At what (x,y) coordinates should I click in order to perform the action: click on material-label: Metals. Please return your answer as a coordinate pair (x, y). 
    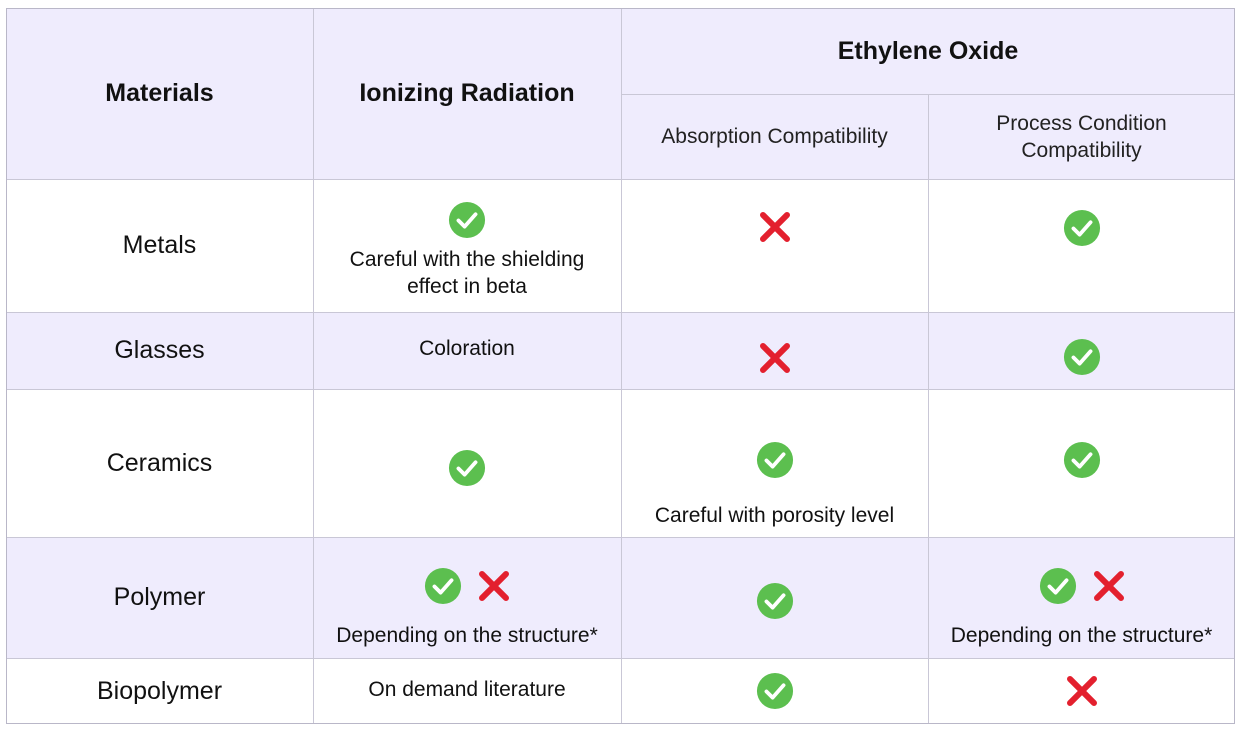
    Looking at the image, I should click on (159, 245).